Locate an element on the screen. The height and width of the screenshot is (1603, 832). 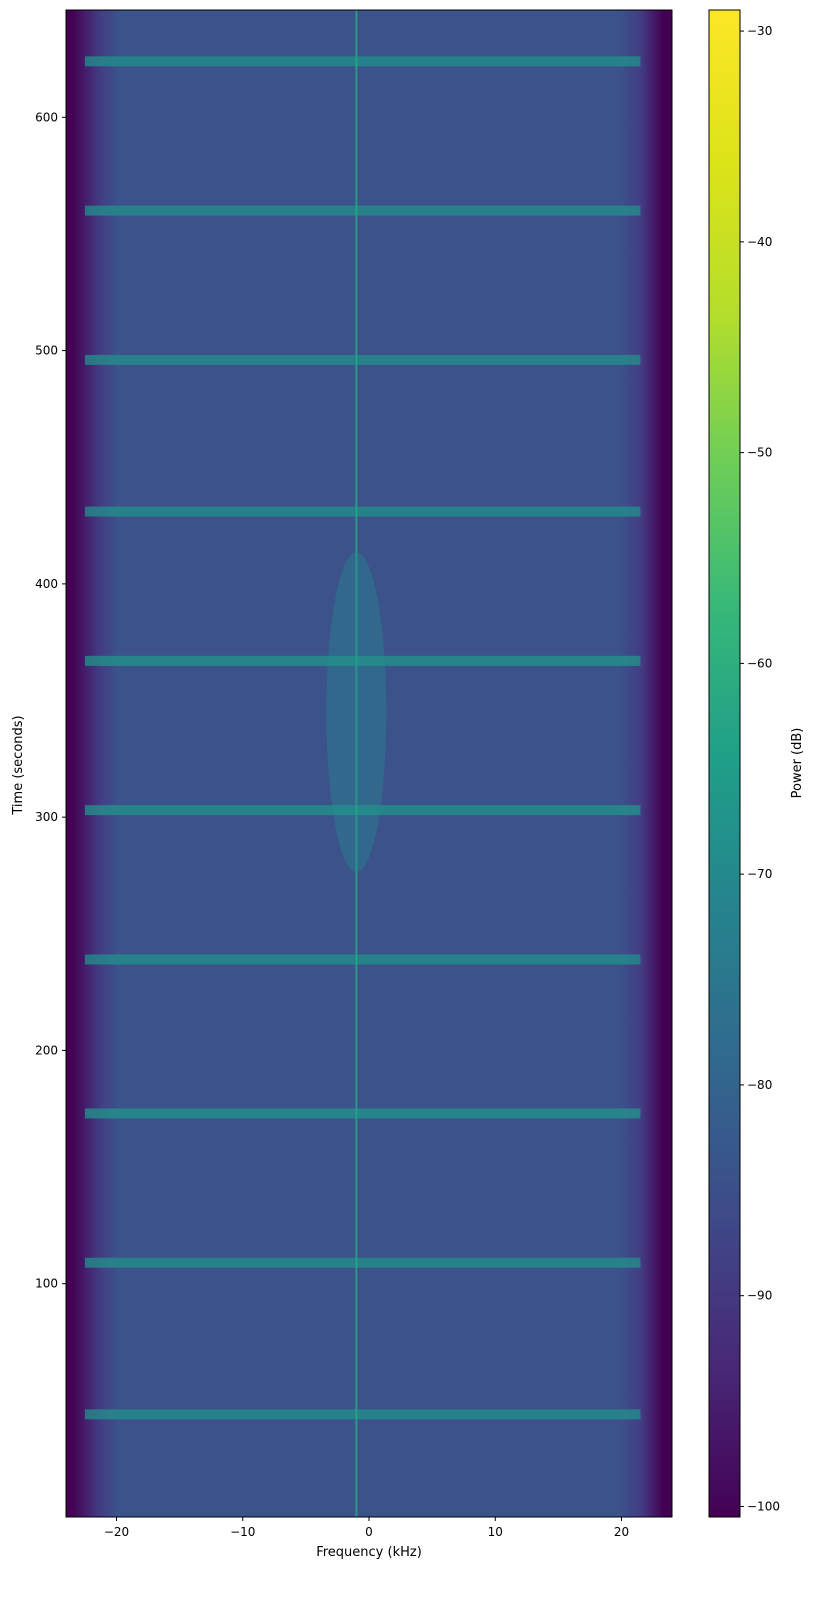
colorbar-label: Power (dB) is located at coordinates (797, 763).